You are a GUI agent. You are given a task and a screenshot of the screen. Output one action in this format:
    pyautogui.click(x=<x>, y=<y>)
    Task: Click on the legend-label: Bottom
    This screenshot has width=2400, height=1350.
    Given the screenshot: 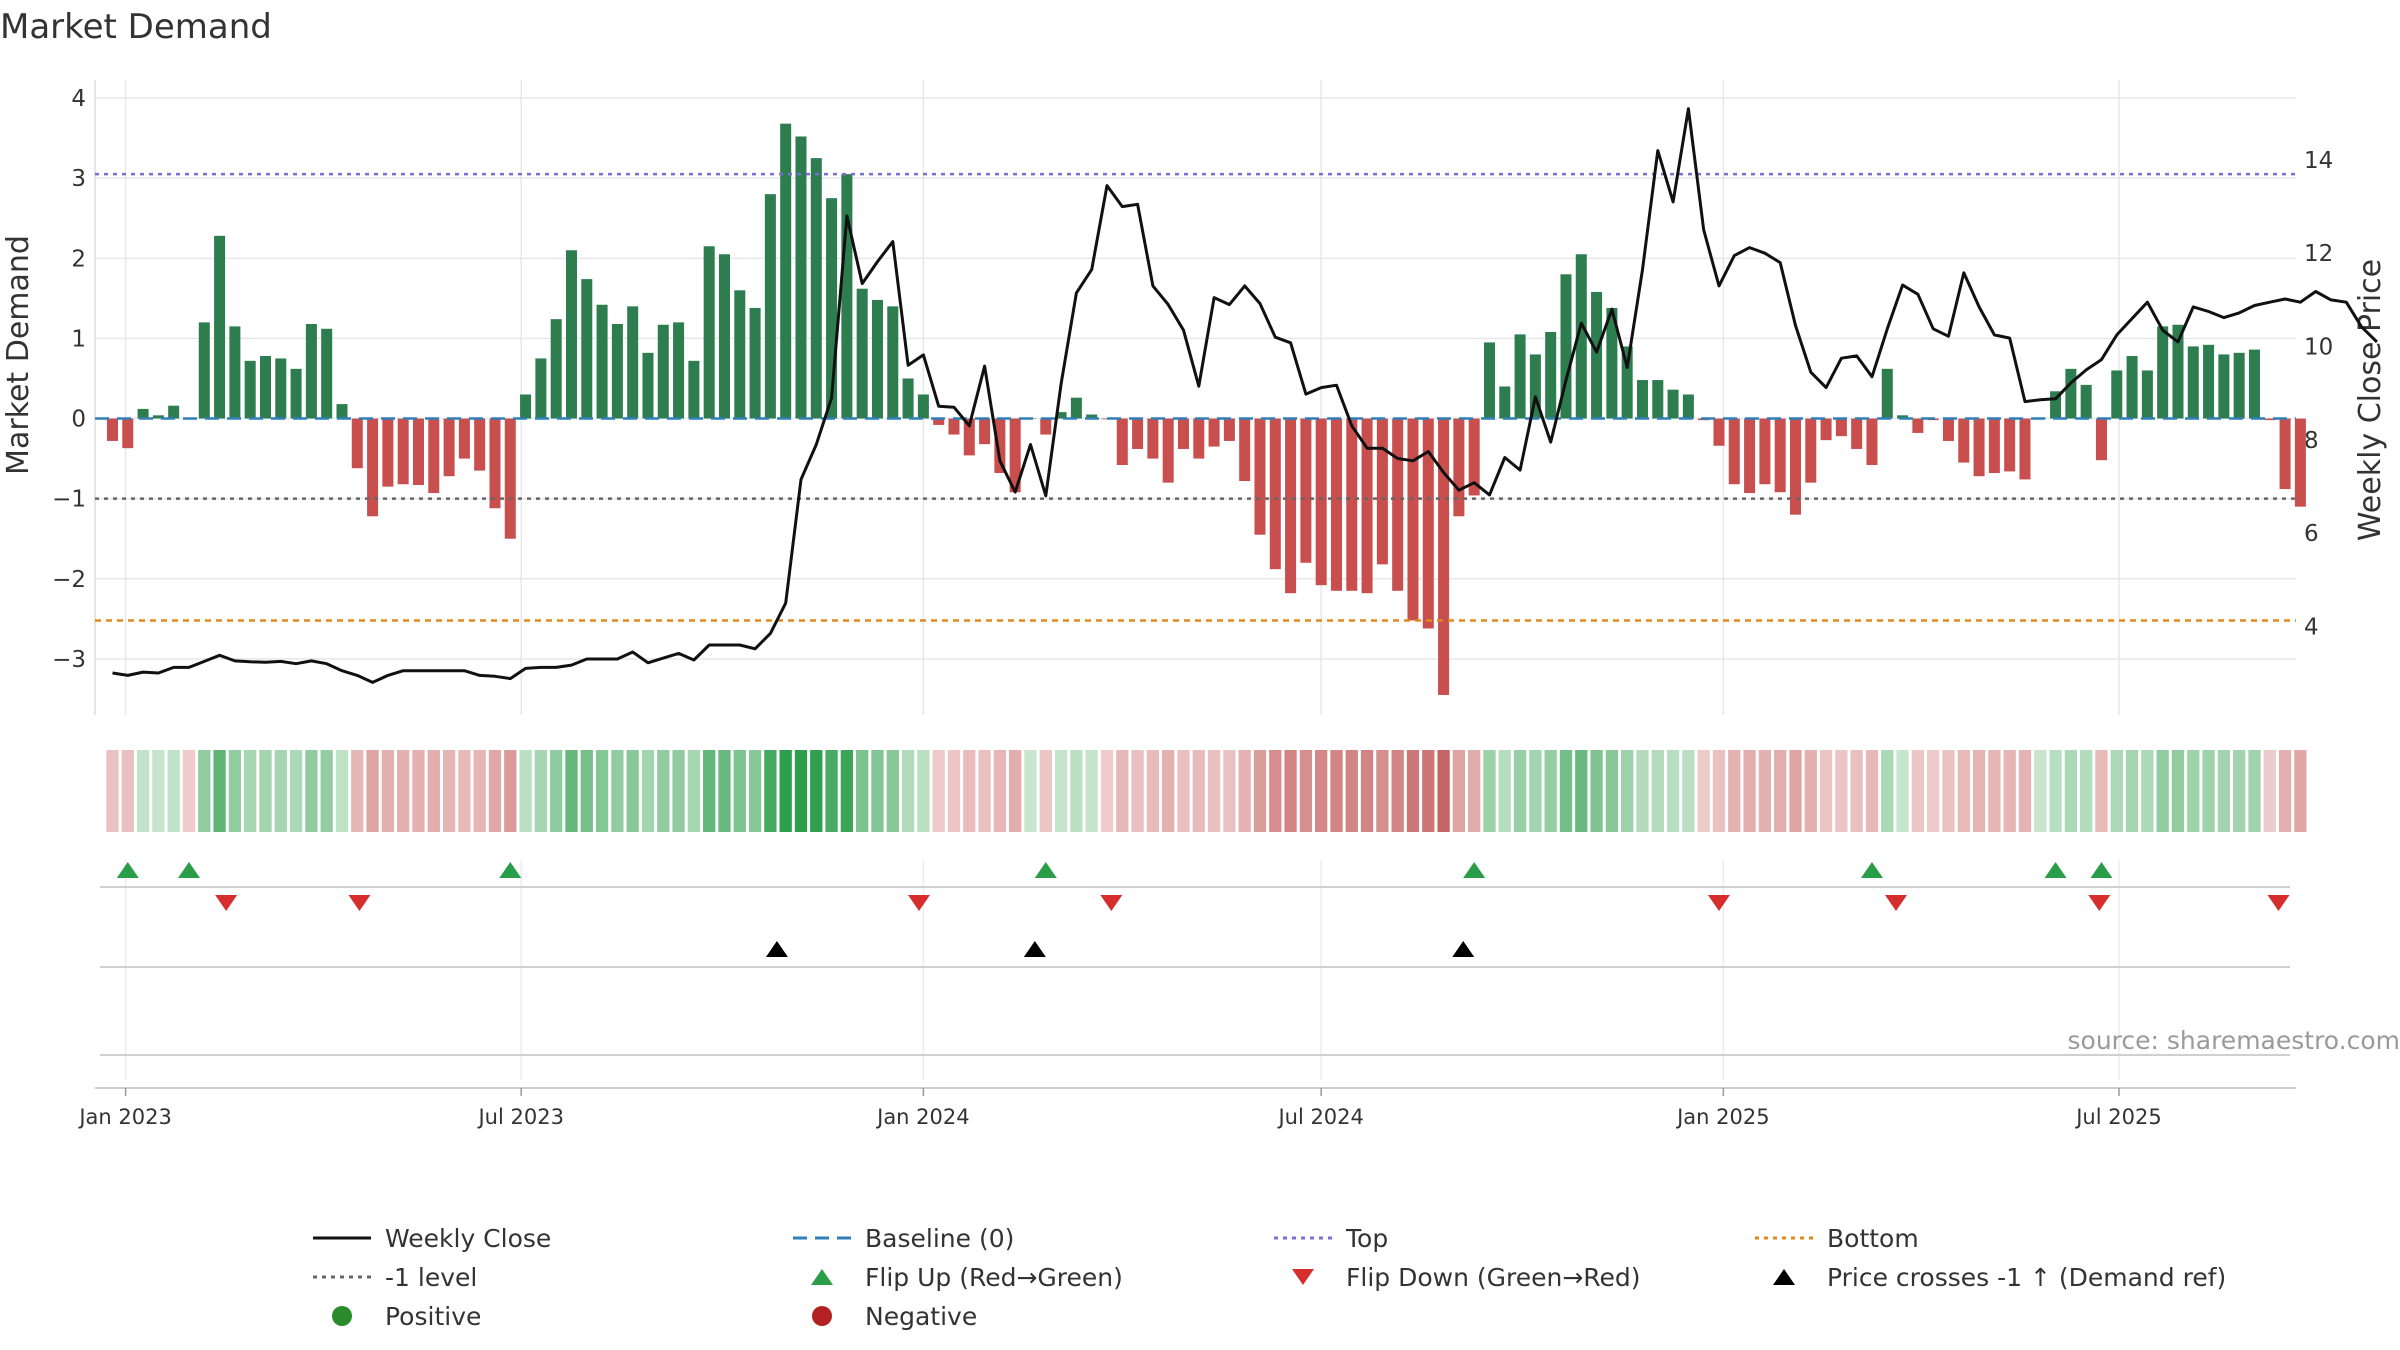 What is the action you would take?
    pyautogui.click(x=1873, y=1238)
    